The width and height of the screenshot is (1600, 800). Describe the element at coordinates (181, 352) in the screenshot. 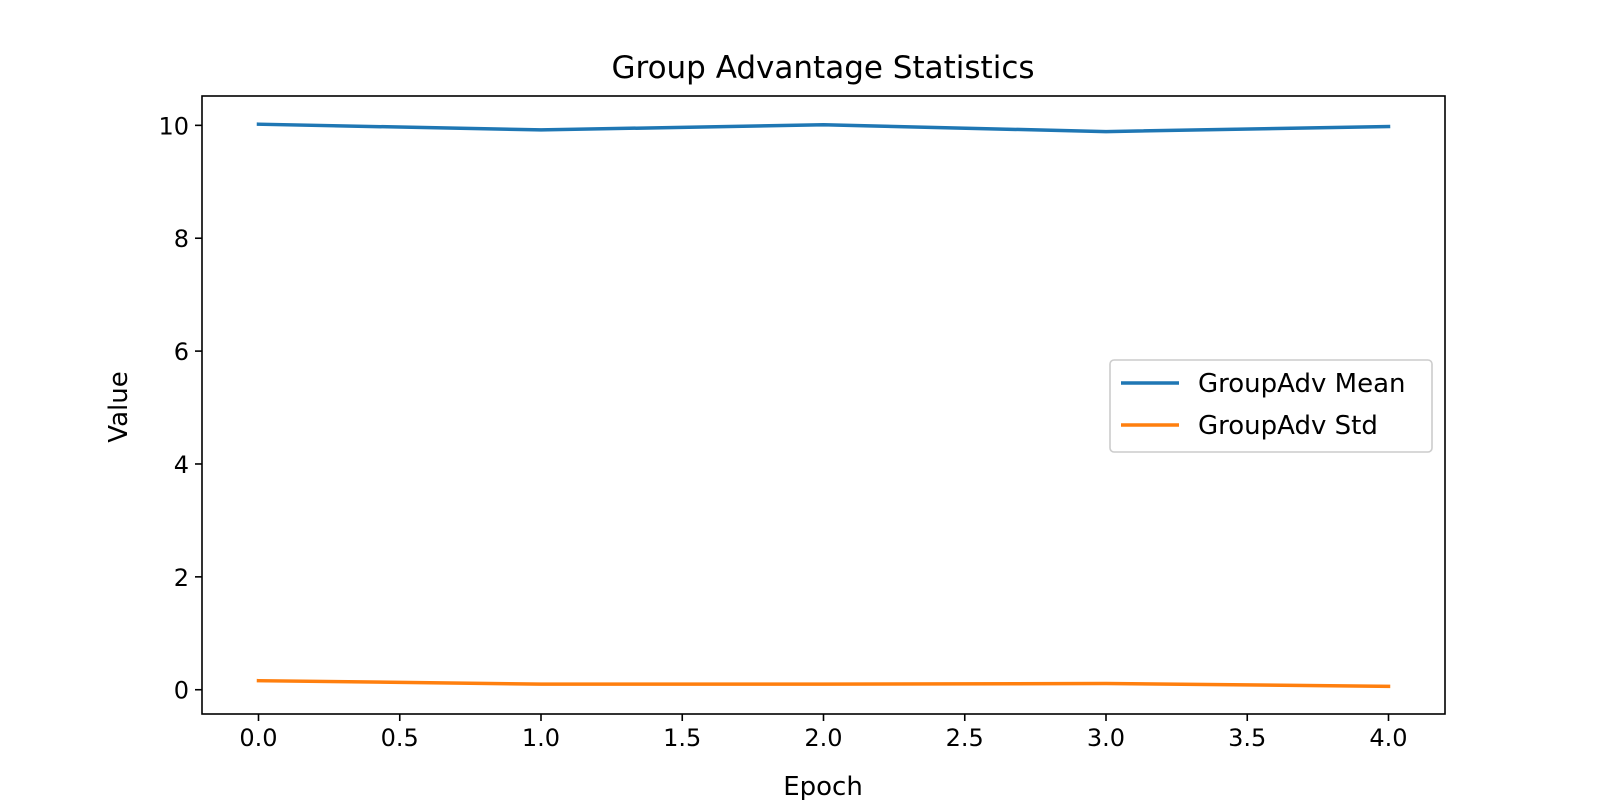

I see `y-tick-label: 6` at that location.